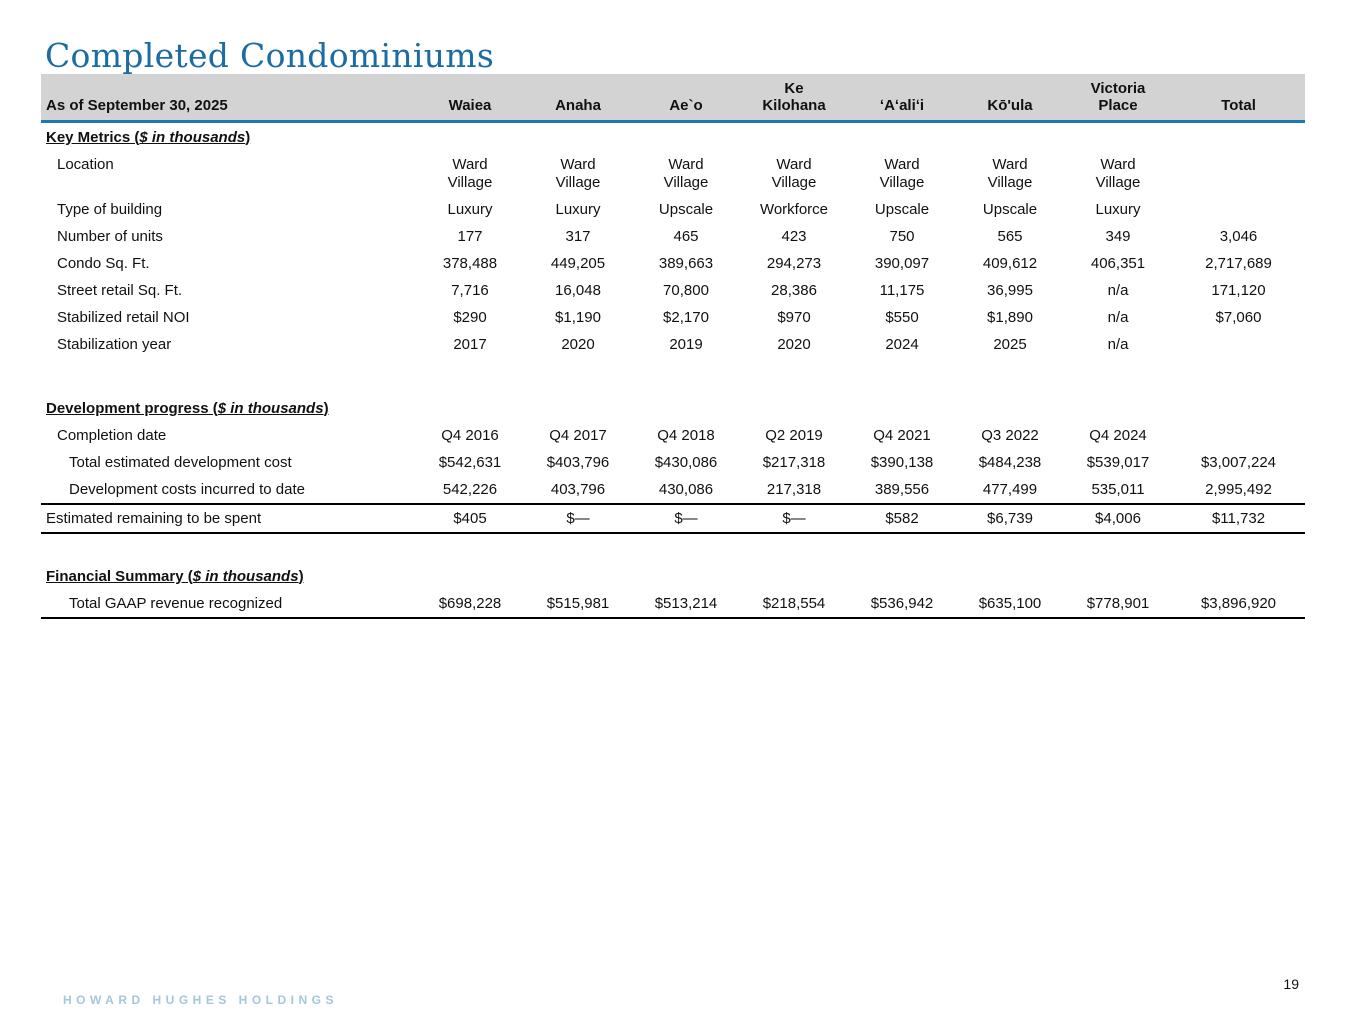 The width and height of the screenshot is (1365, 1024). What do you see at coordinates (902, 462) in the screenshot?
I see `cell-value: $390,138` at bounding box center [902, 462].